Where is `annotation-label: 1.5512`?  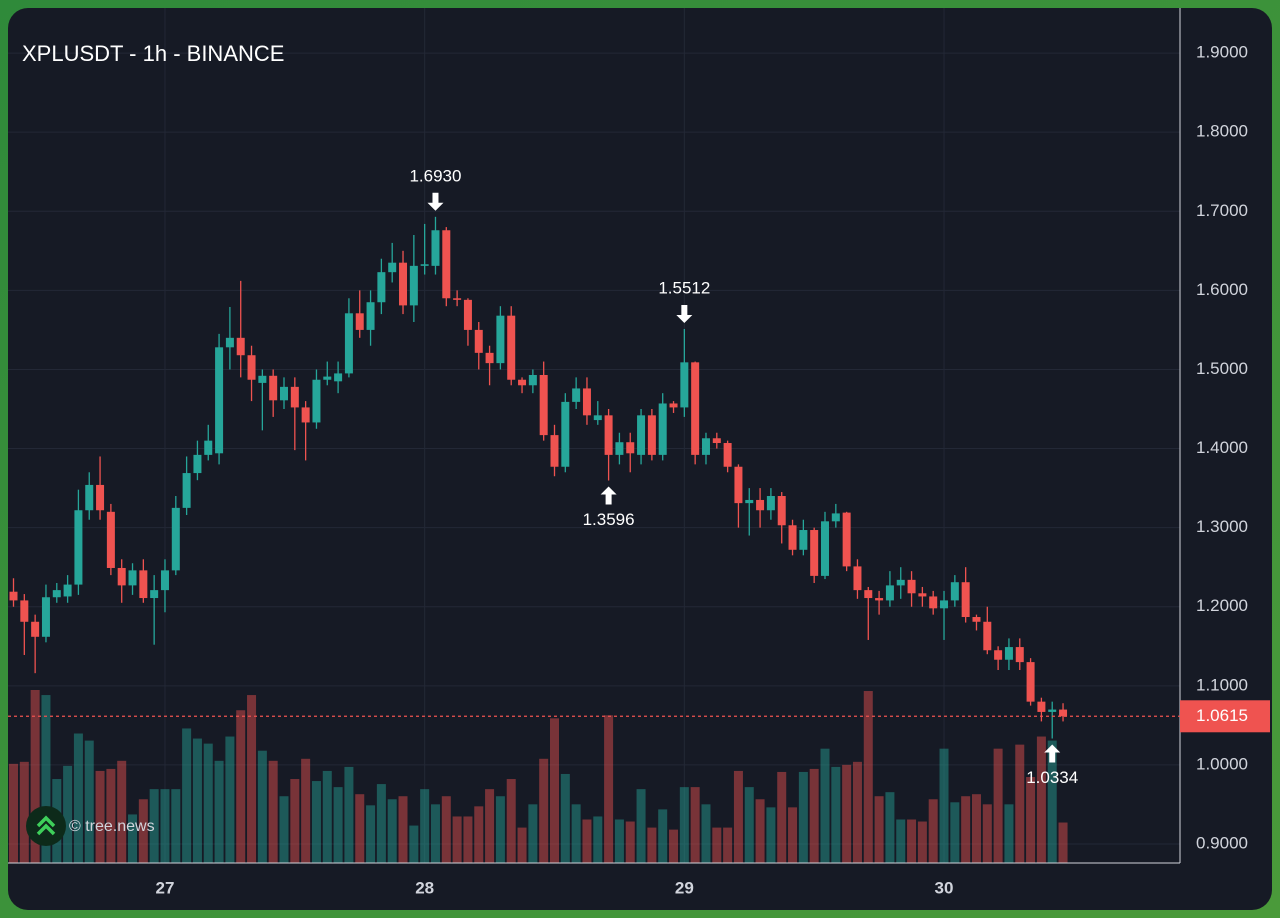 annotation-label: 1.5512 is located at coordinates (684, 287).